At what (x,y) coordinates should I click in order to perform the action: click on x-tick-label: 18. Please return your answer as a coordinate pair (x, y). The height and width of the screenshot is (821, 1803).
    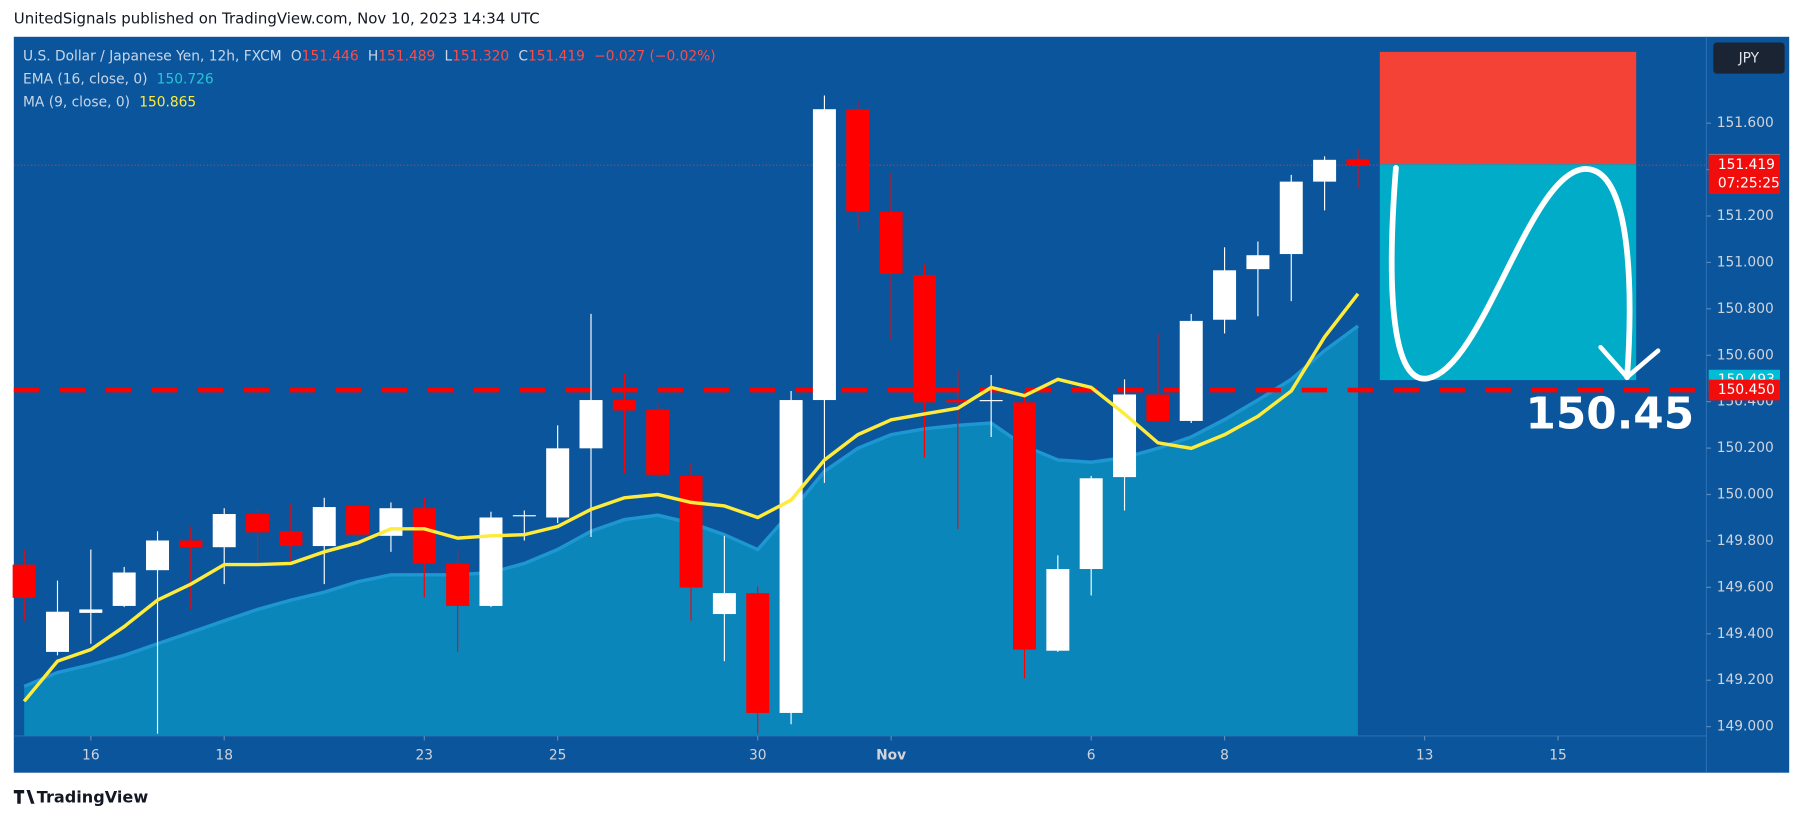
    Looking at the image, I should click on (224, 755).